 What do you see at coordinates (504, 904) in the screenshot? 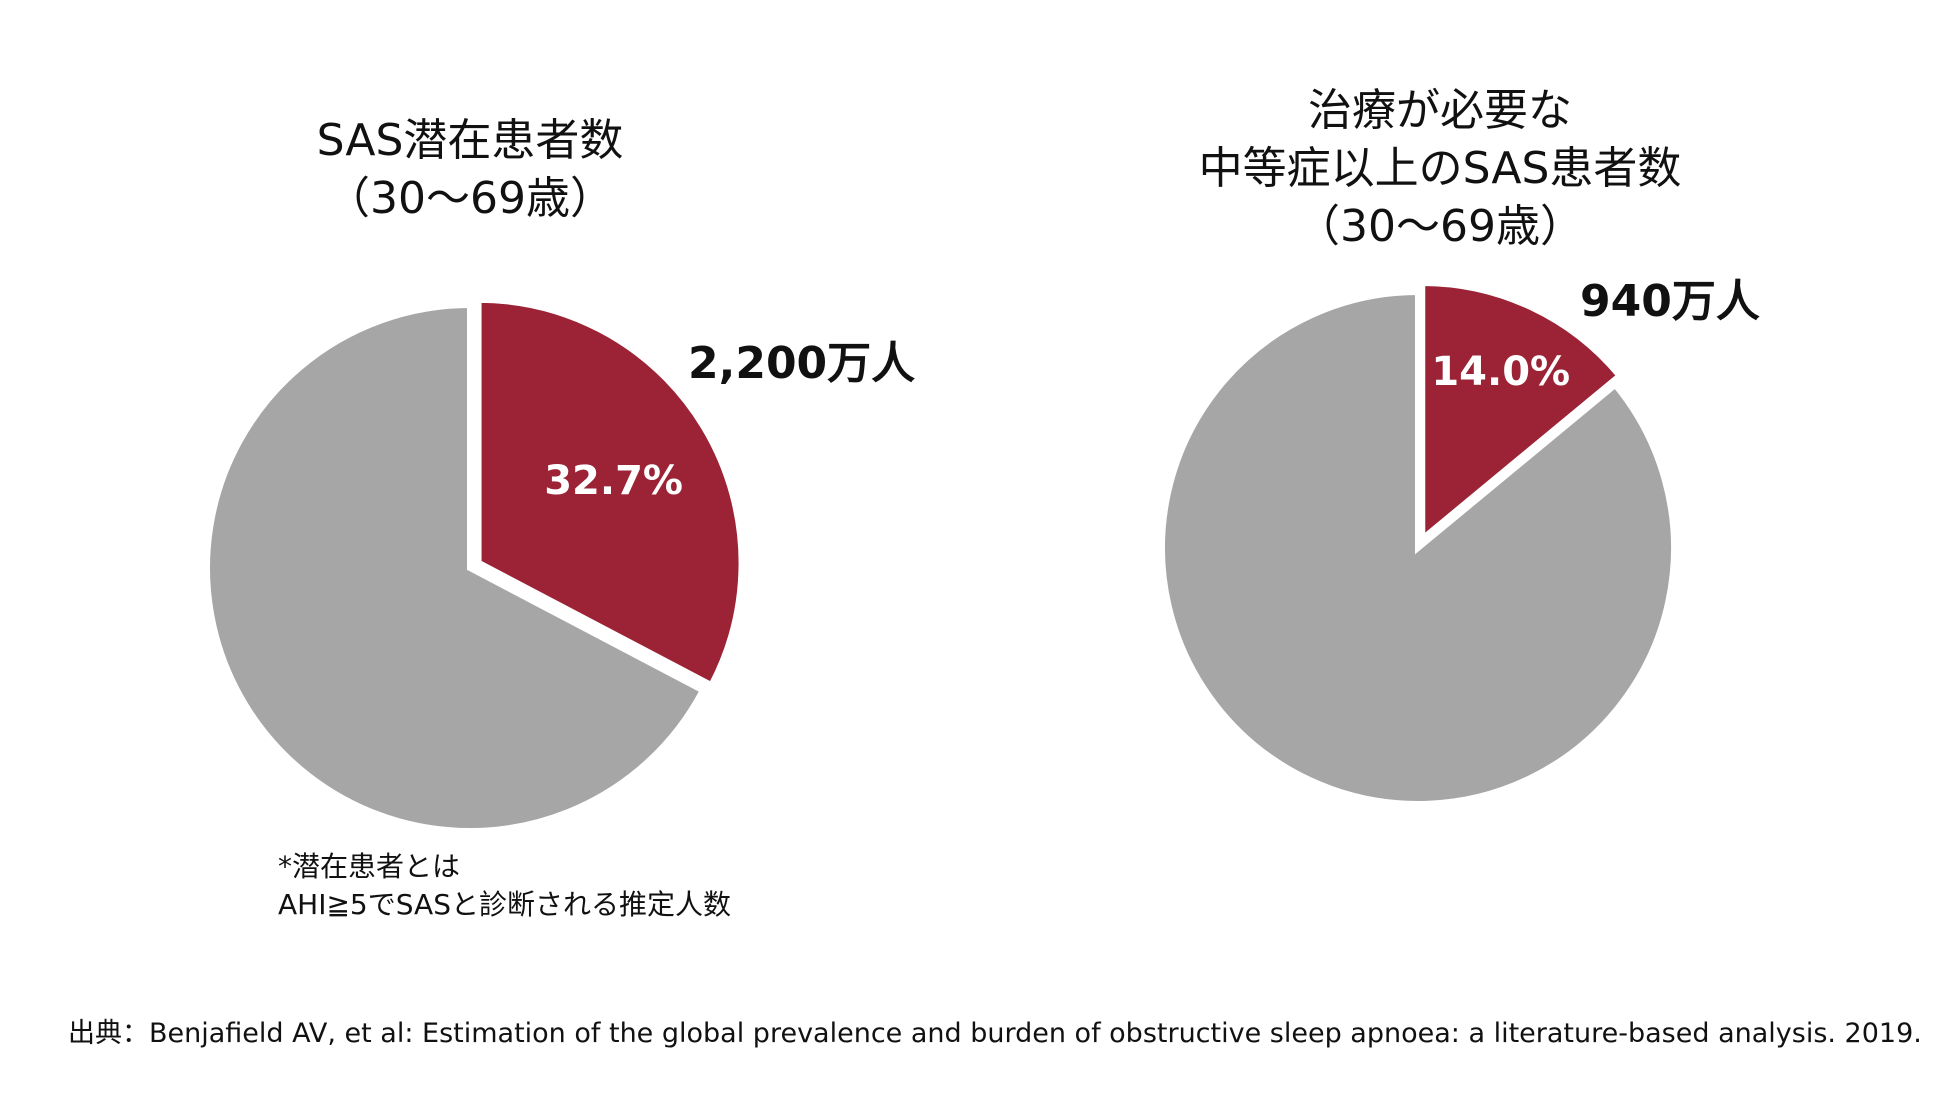
I see `left-pie-note-line-2: AHI≧5でSASと診断される推定人数` at bounding box center [504, 904].